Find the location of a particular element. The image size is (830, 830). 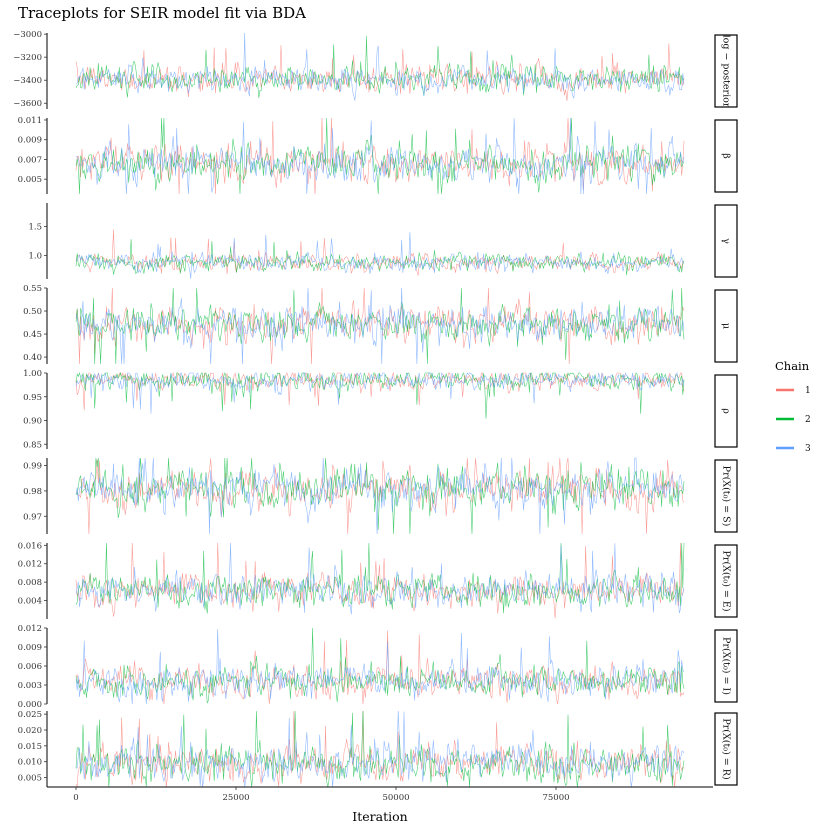

panel-5: 0.85 0.90 0.95 1.00 ρ is located at coordinates (380, 409).